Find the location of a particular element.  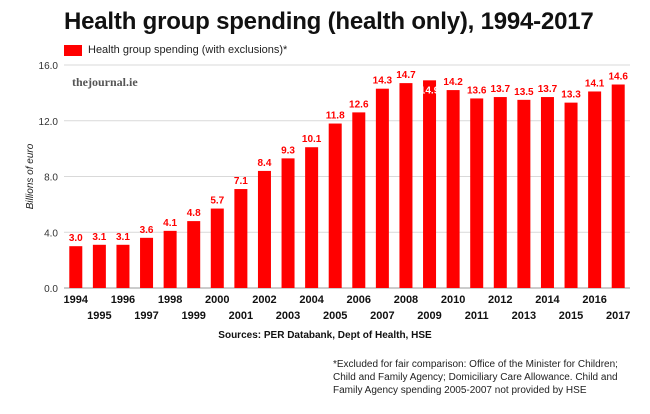

value-label: 14.6 is located at coordinates (618, 77).